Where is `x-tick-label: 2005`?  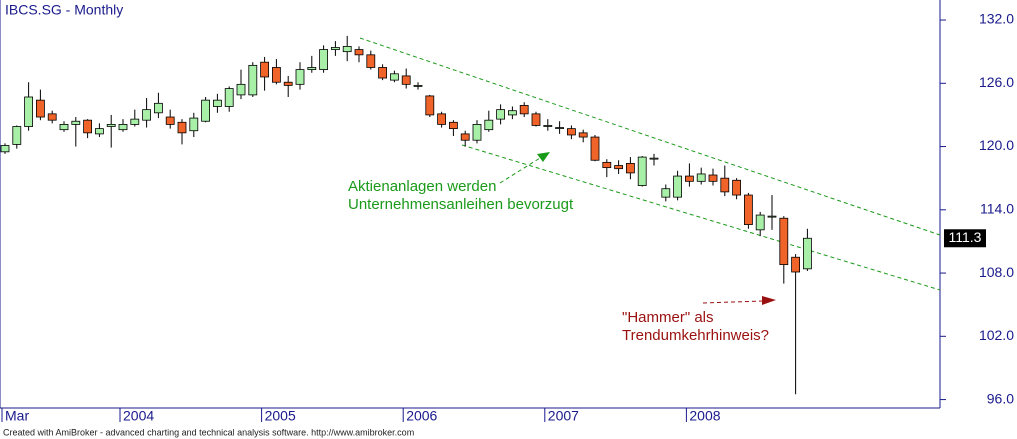
x-tick-label: 2005 is located at coordinates (280, 416).